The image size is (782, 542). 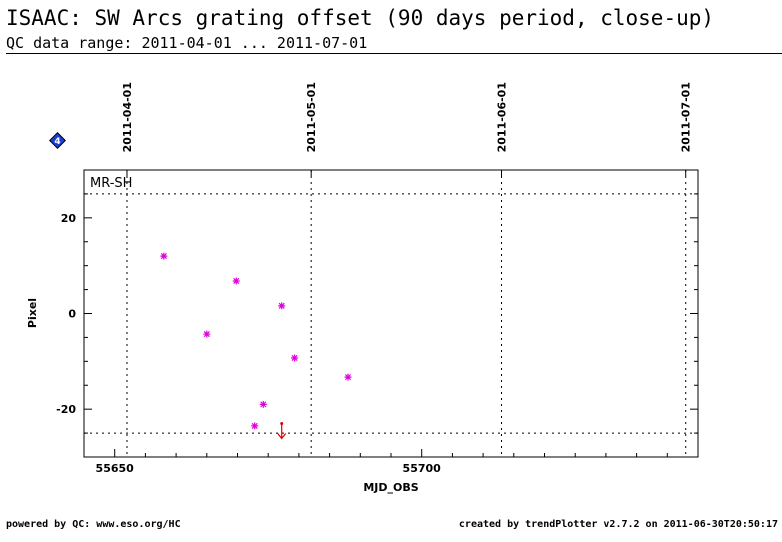 What do you see at coordinates (69, 218) in the screenshot?
I see `y-tick-label: 20` at bounding box center [69, 218].